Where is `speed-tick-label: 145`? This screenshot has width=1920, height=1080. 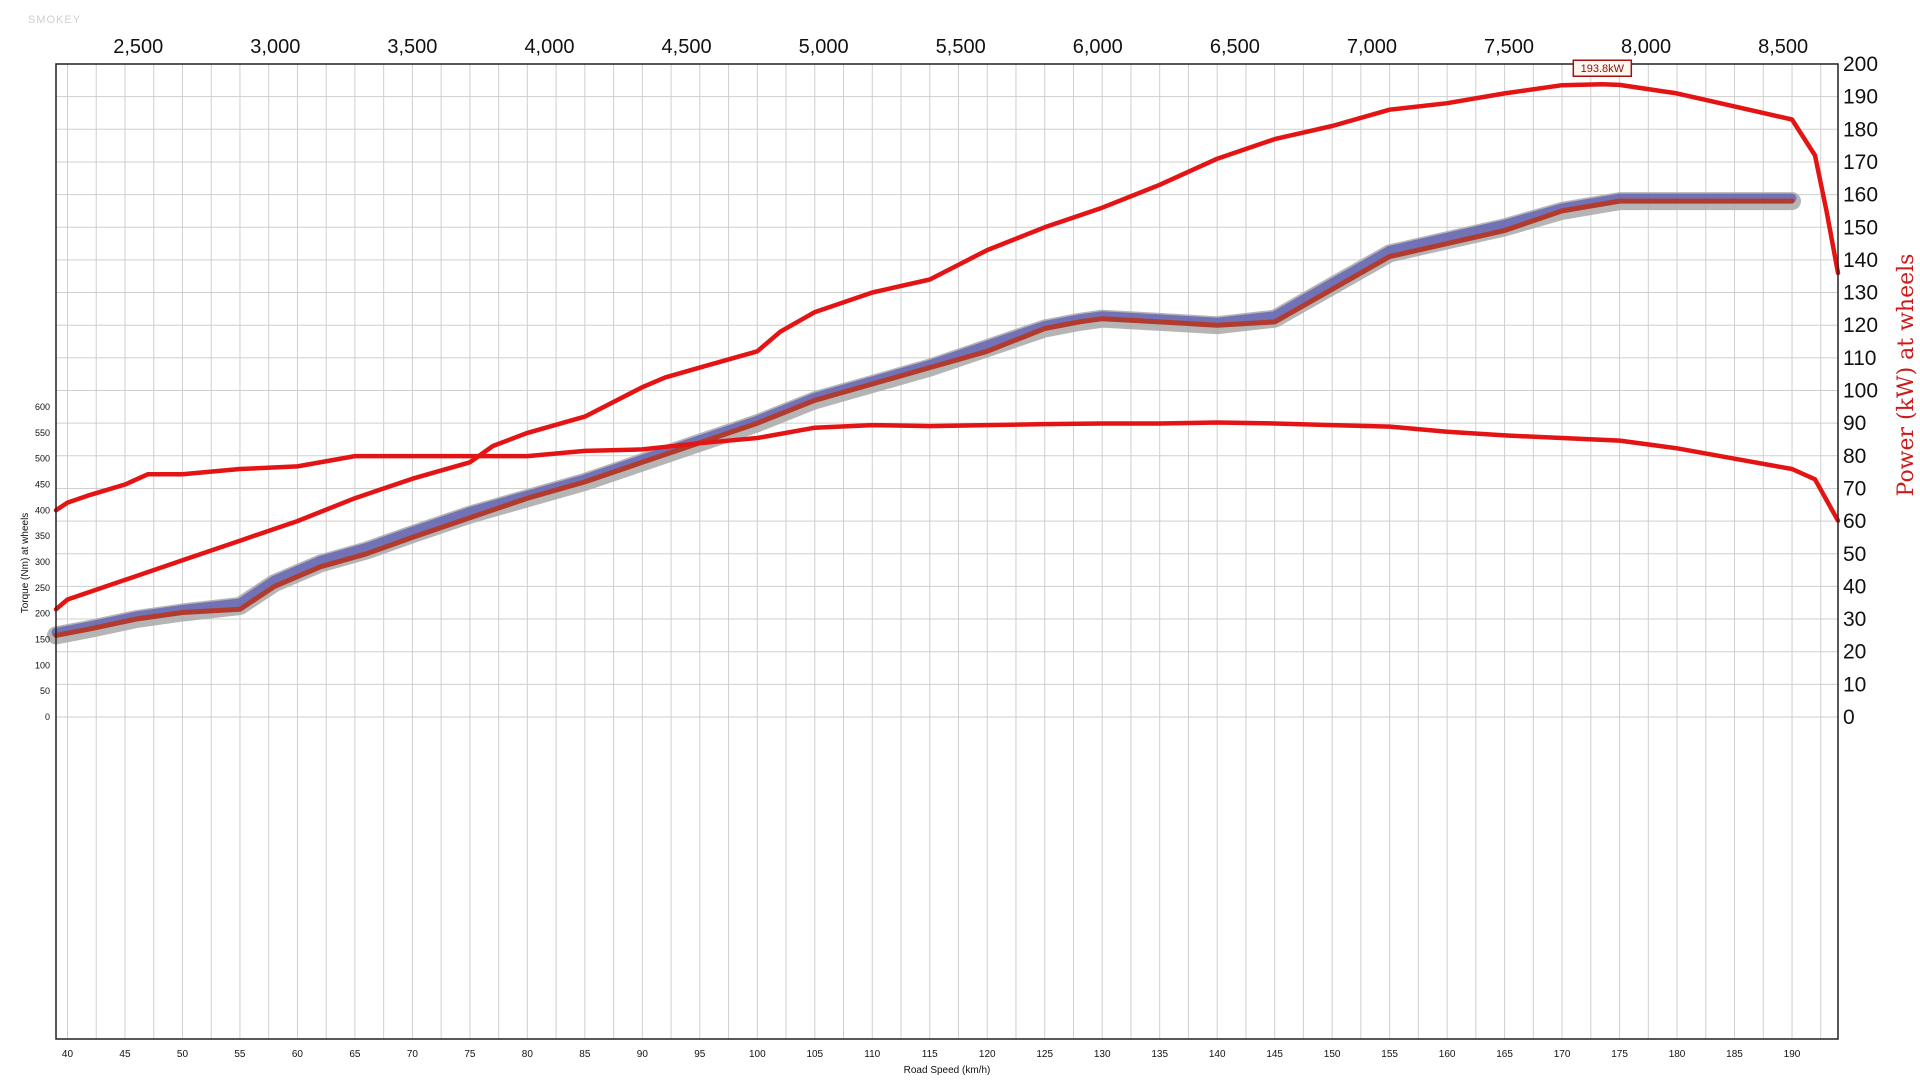
speed-tick-label: 145 is located at coordinates (1274, 1054).